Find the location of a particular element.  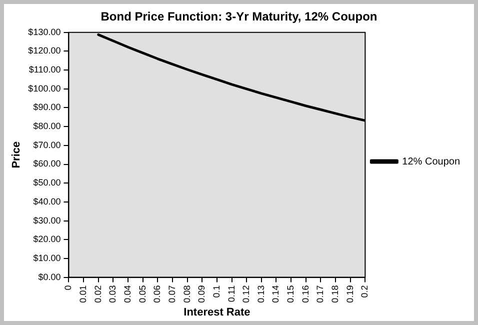

x-tick-label: 0.06 is located at coordinates (157, 294).